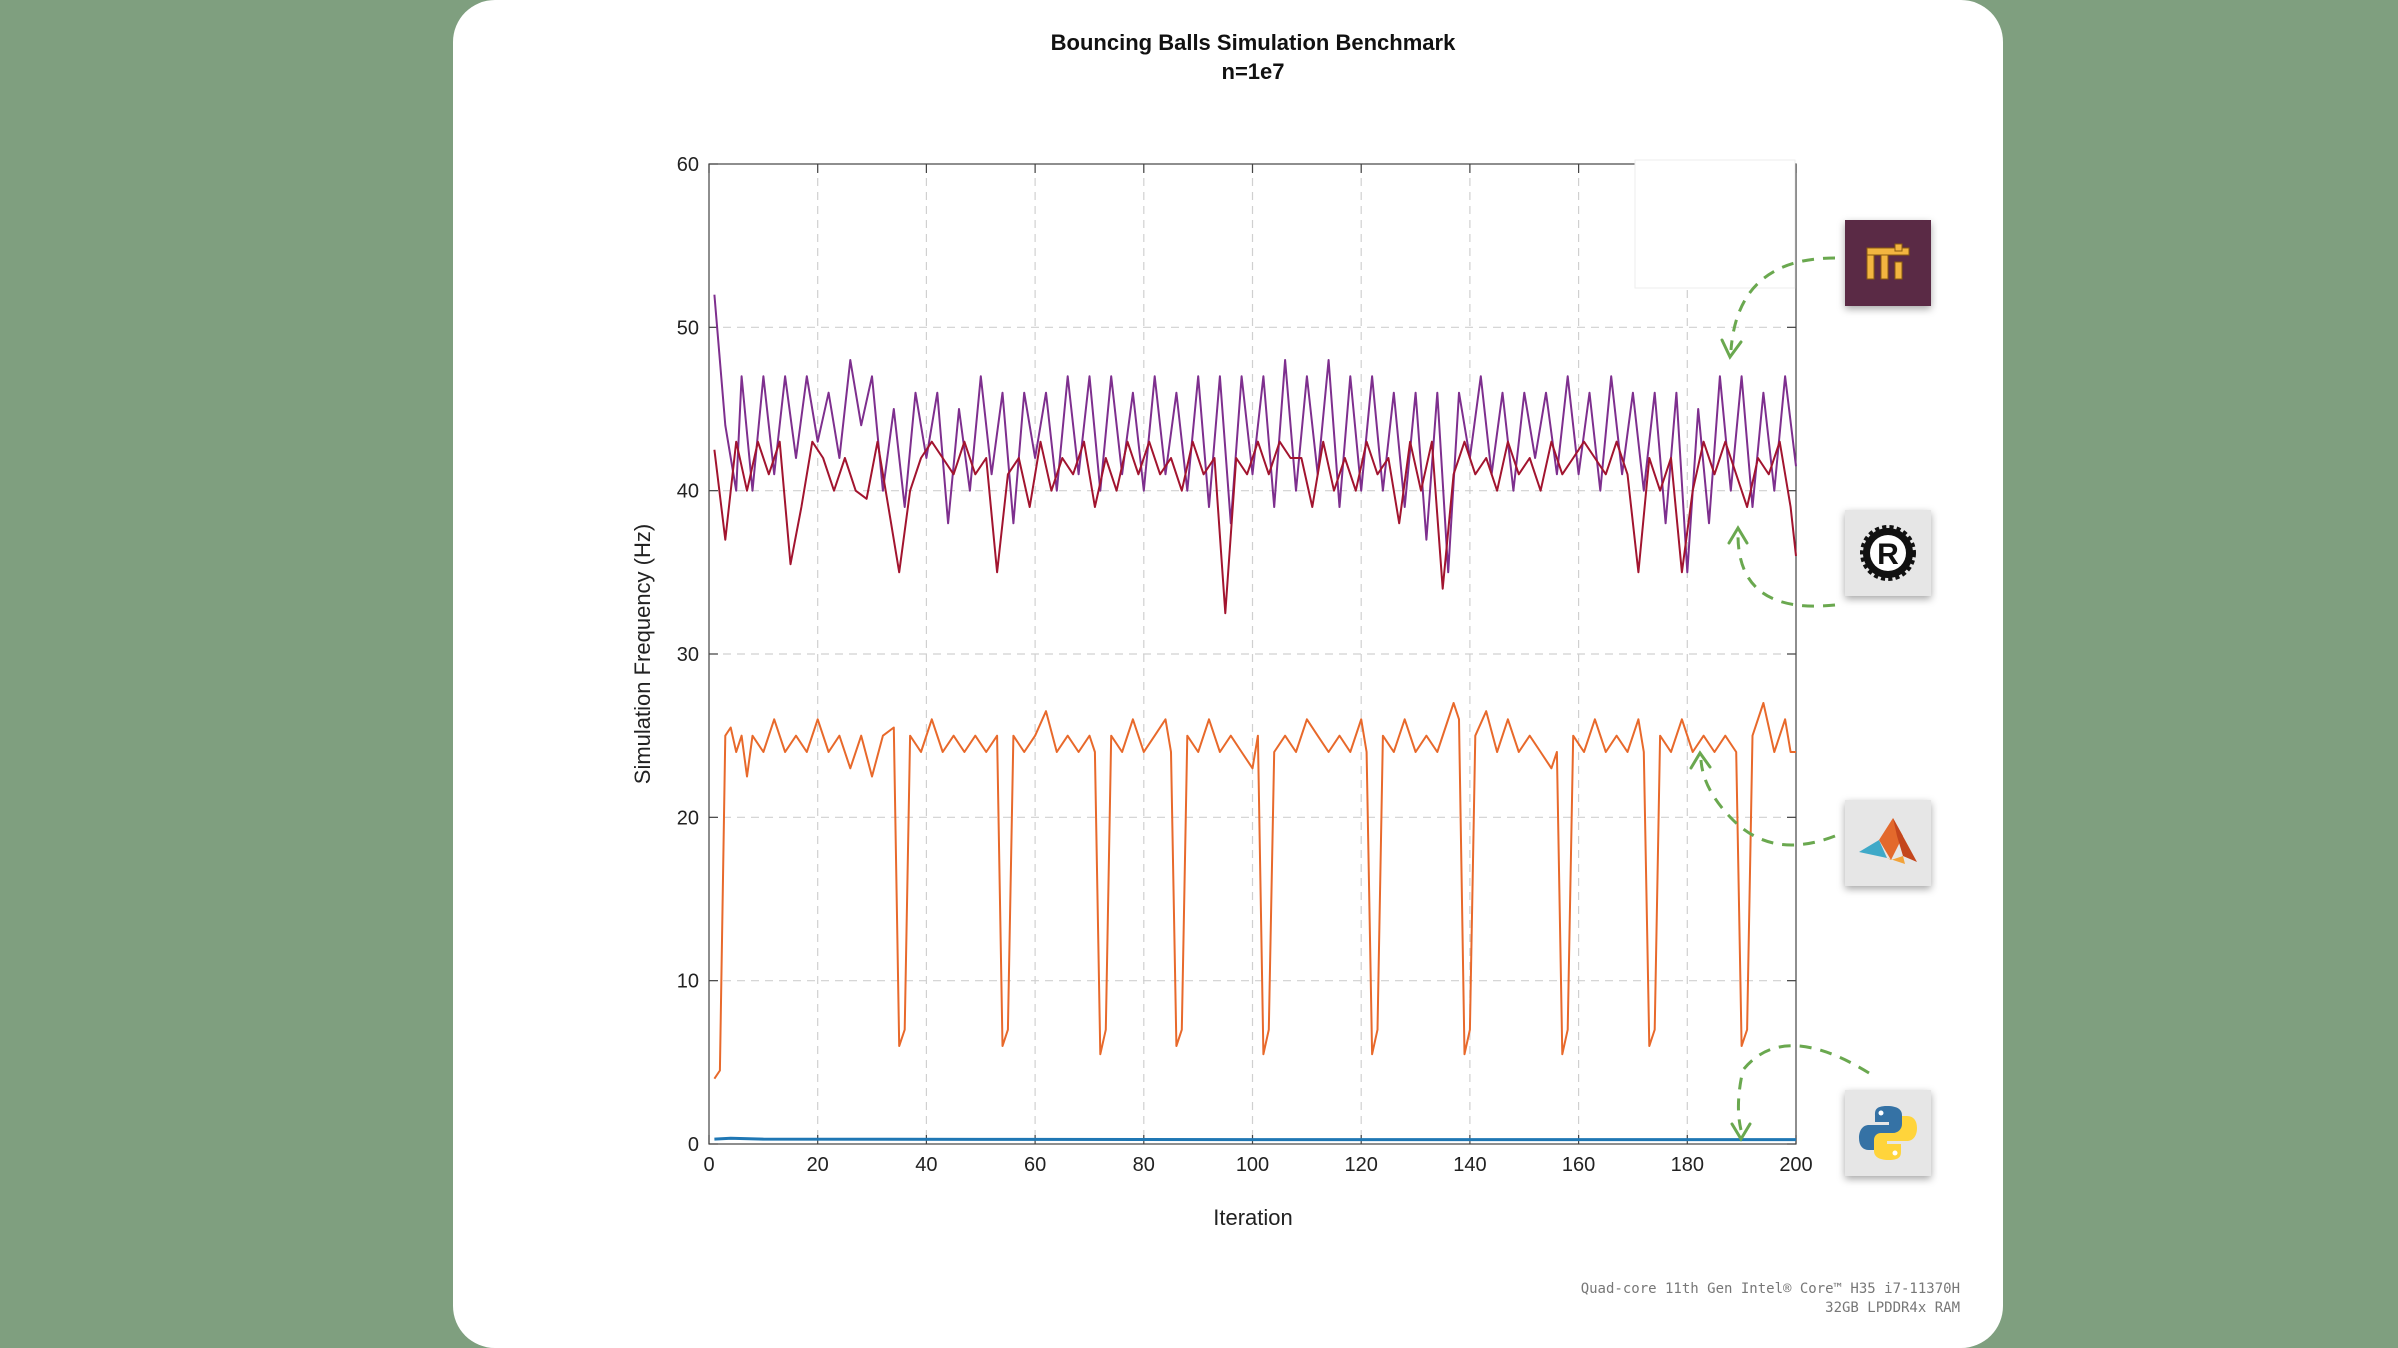 The width and height of the screenshot is (2398, 1348). I want to click on rust-logo-icon: R, so click(1888, 553).